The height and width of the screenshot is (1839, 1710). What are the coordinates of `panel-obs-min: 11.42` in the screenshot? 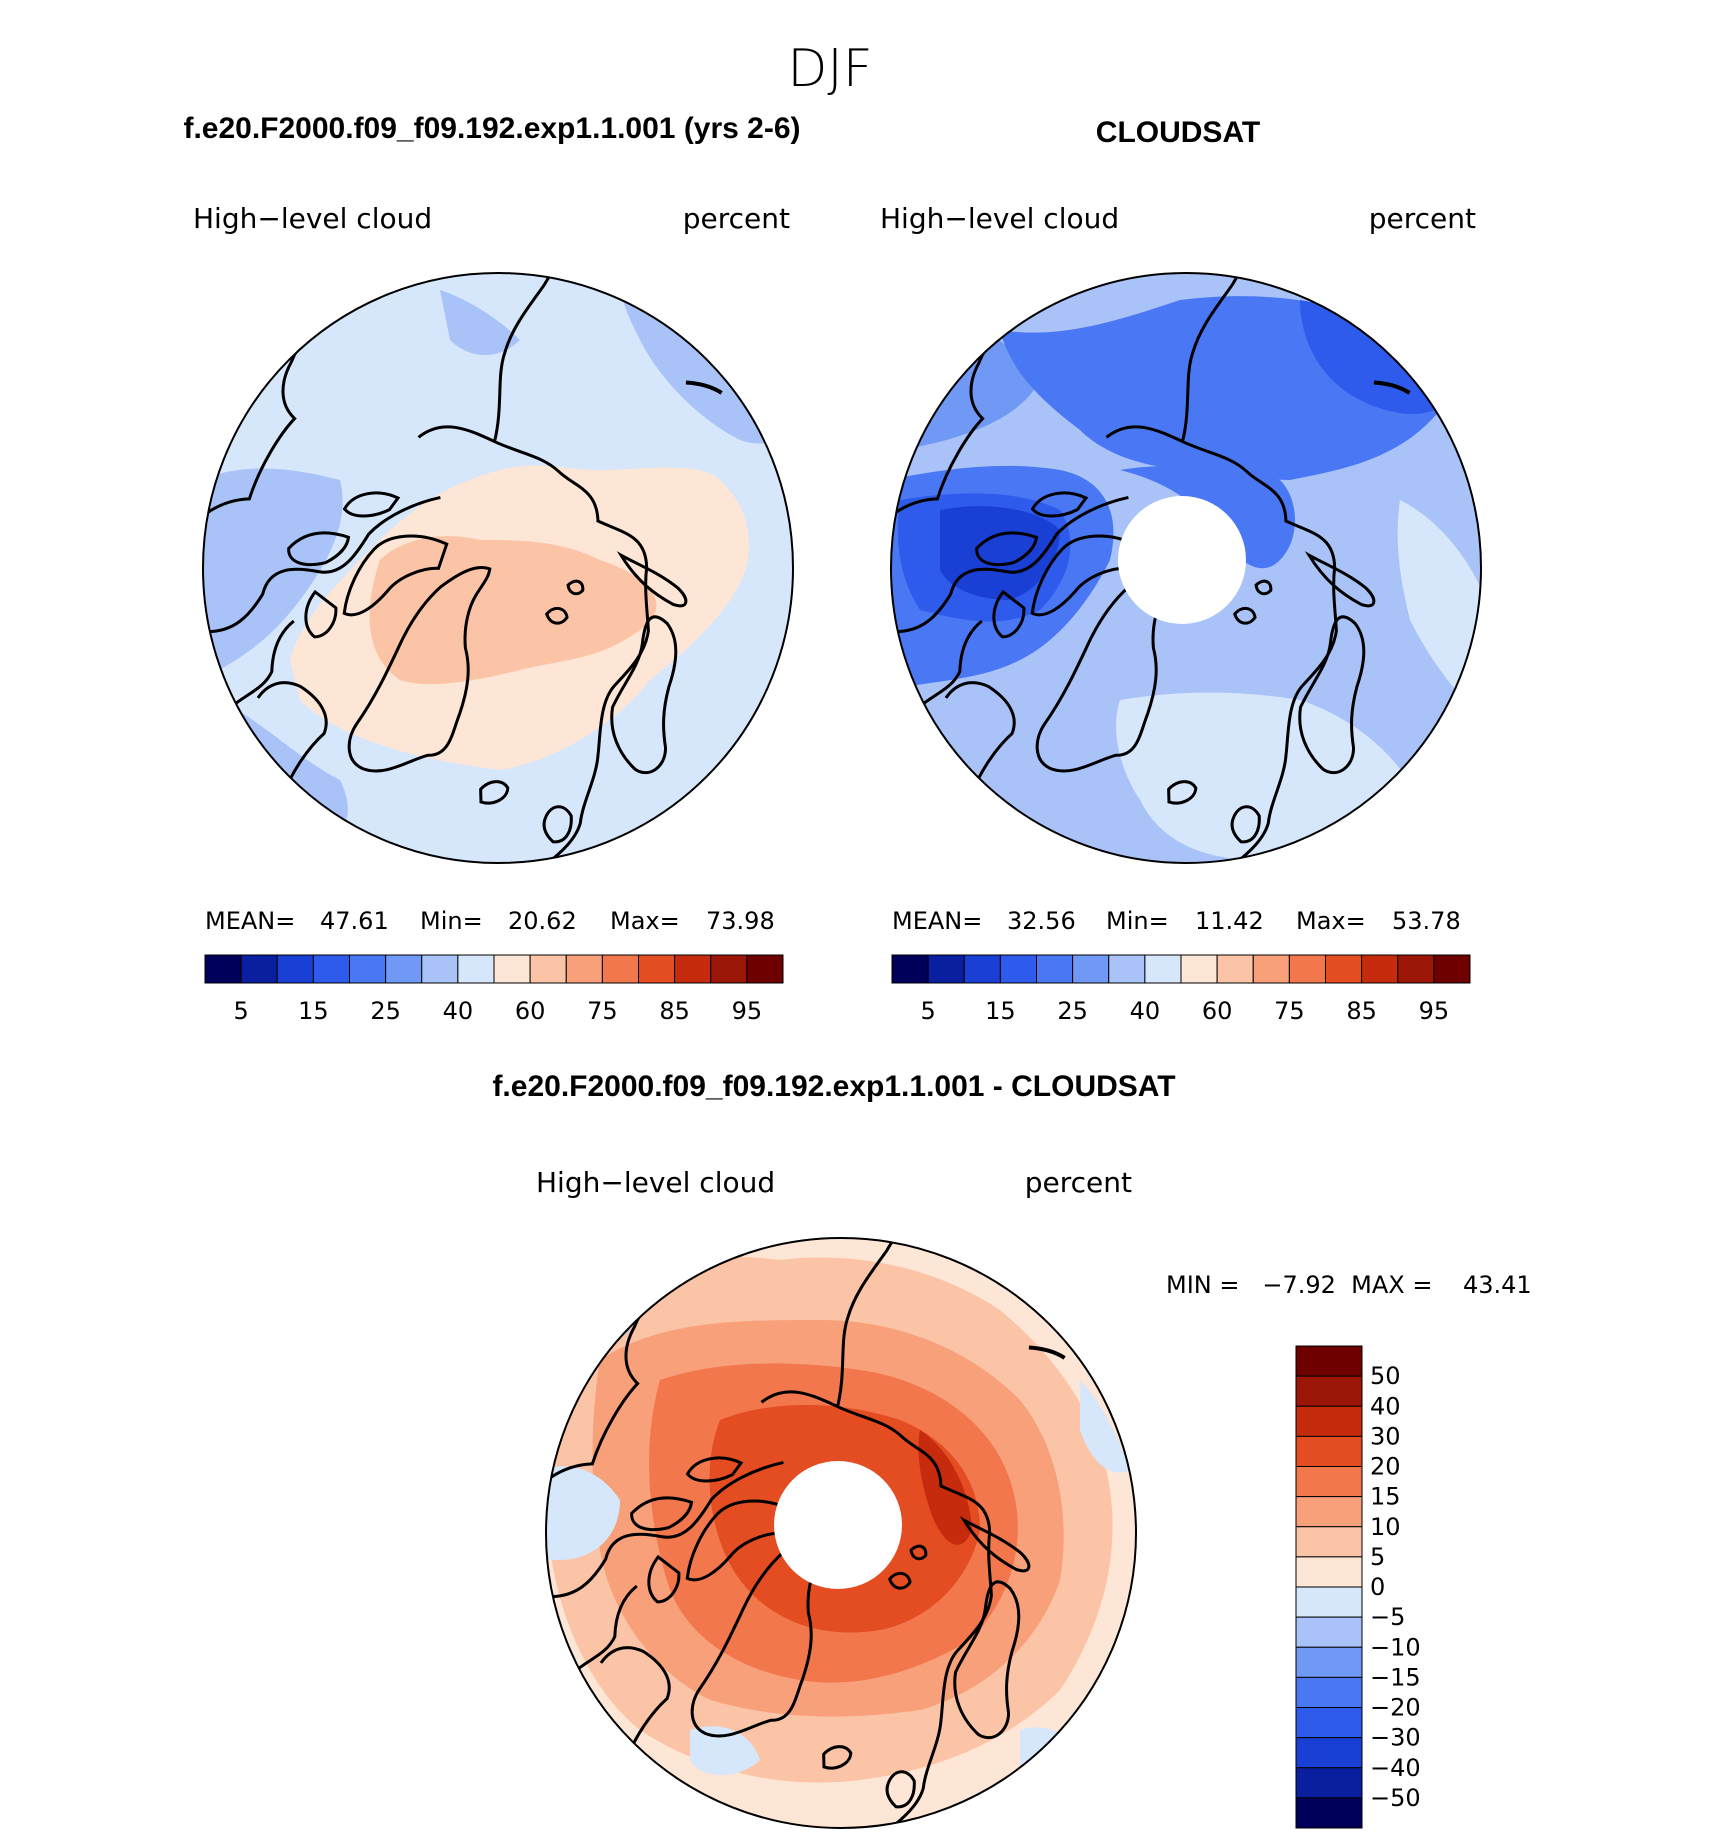 It's located at (1229, 921).